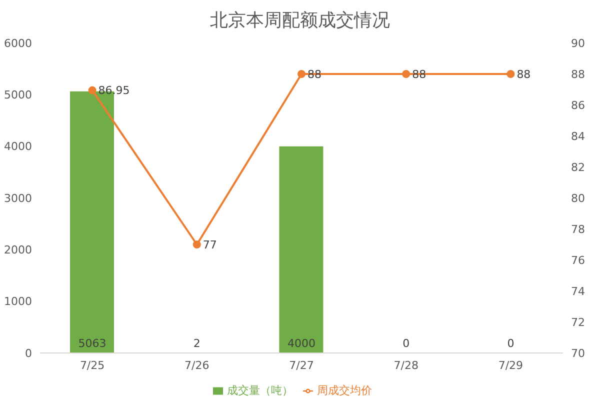 The height and width of the screenshot is (407, 600). Describe the element at coordinates (523, 74) in the screenshot. I see `data-label: 88` at that location.